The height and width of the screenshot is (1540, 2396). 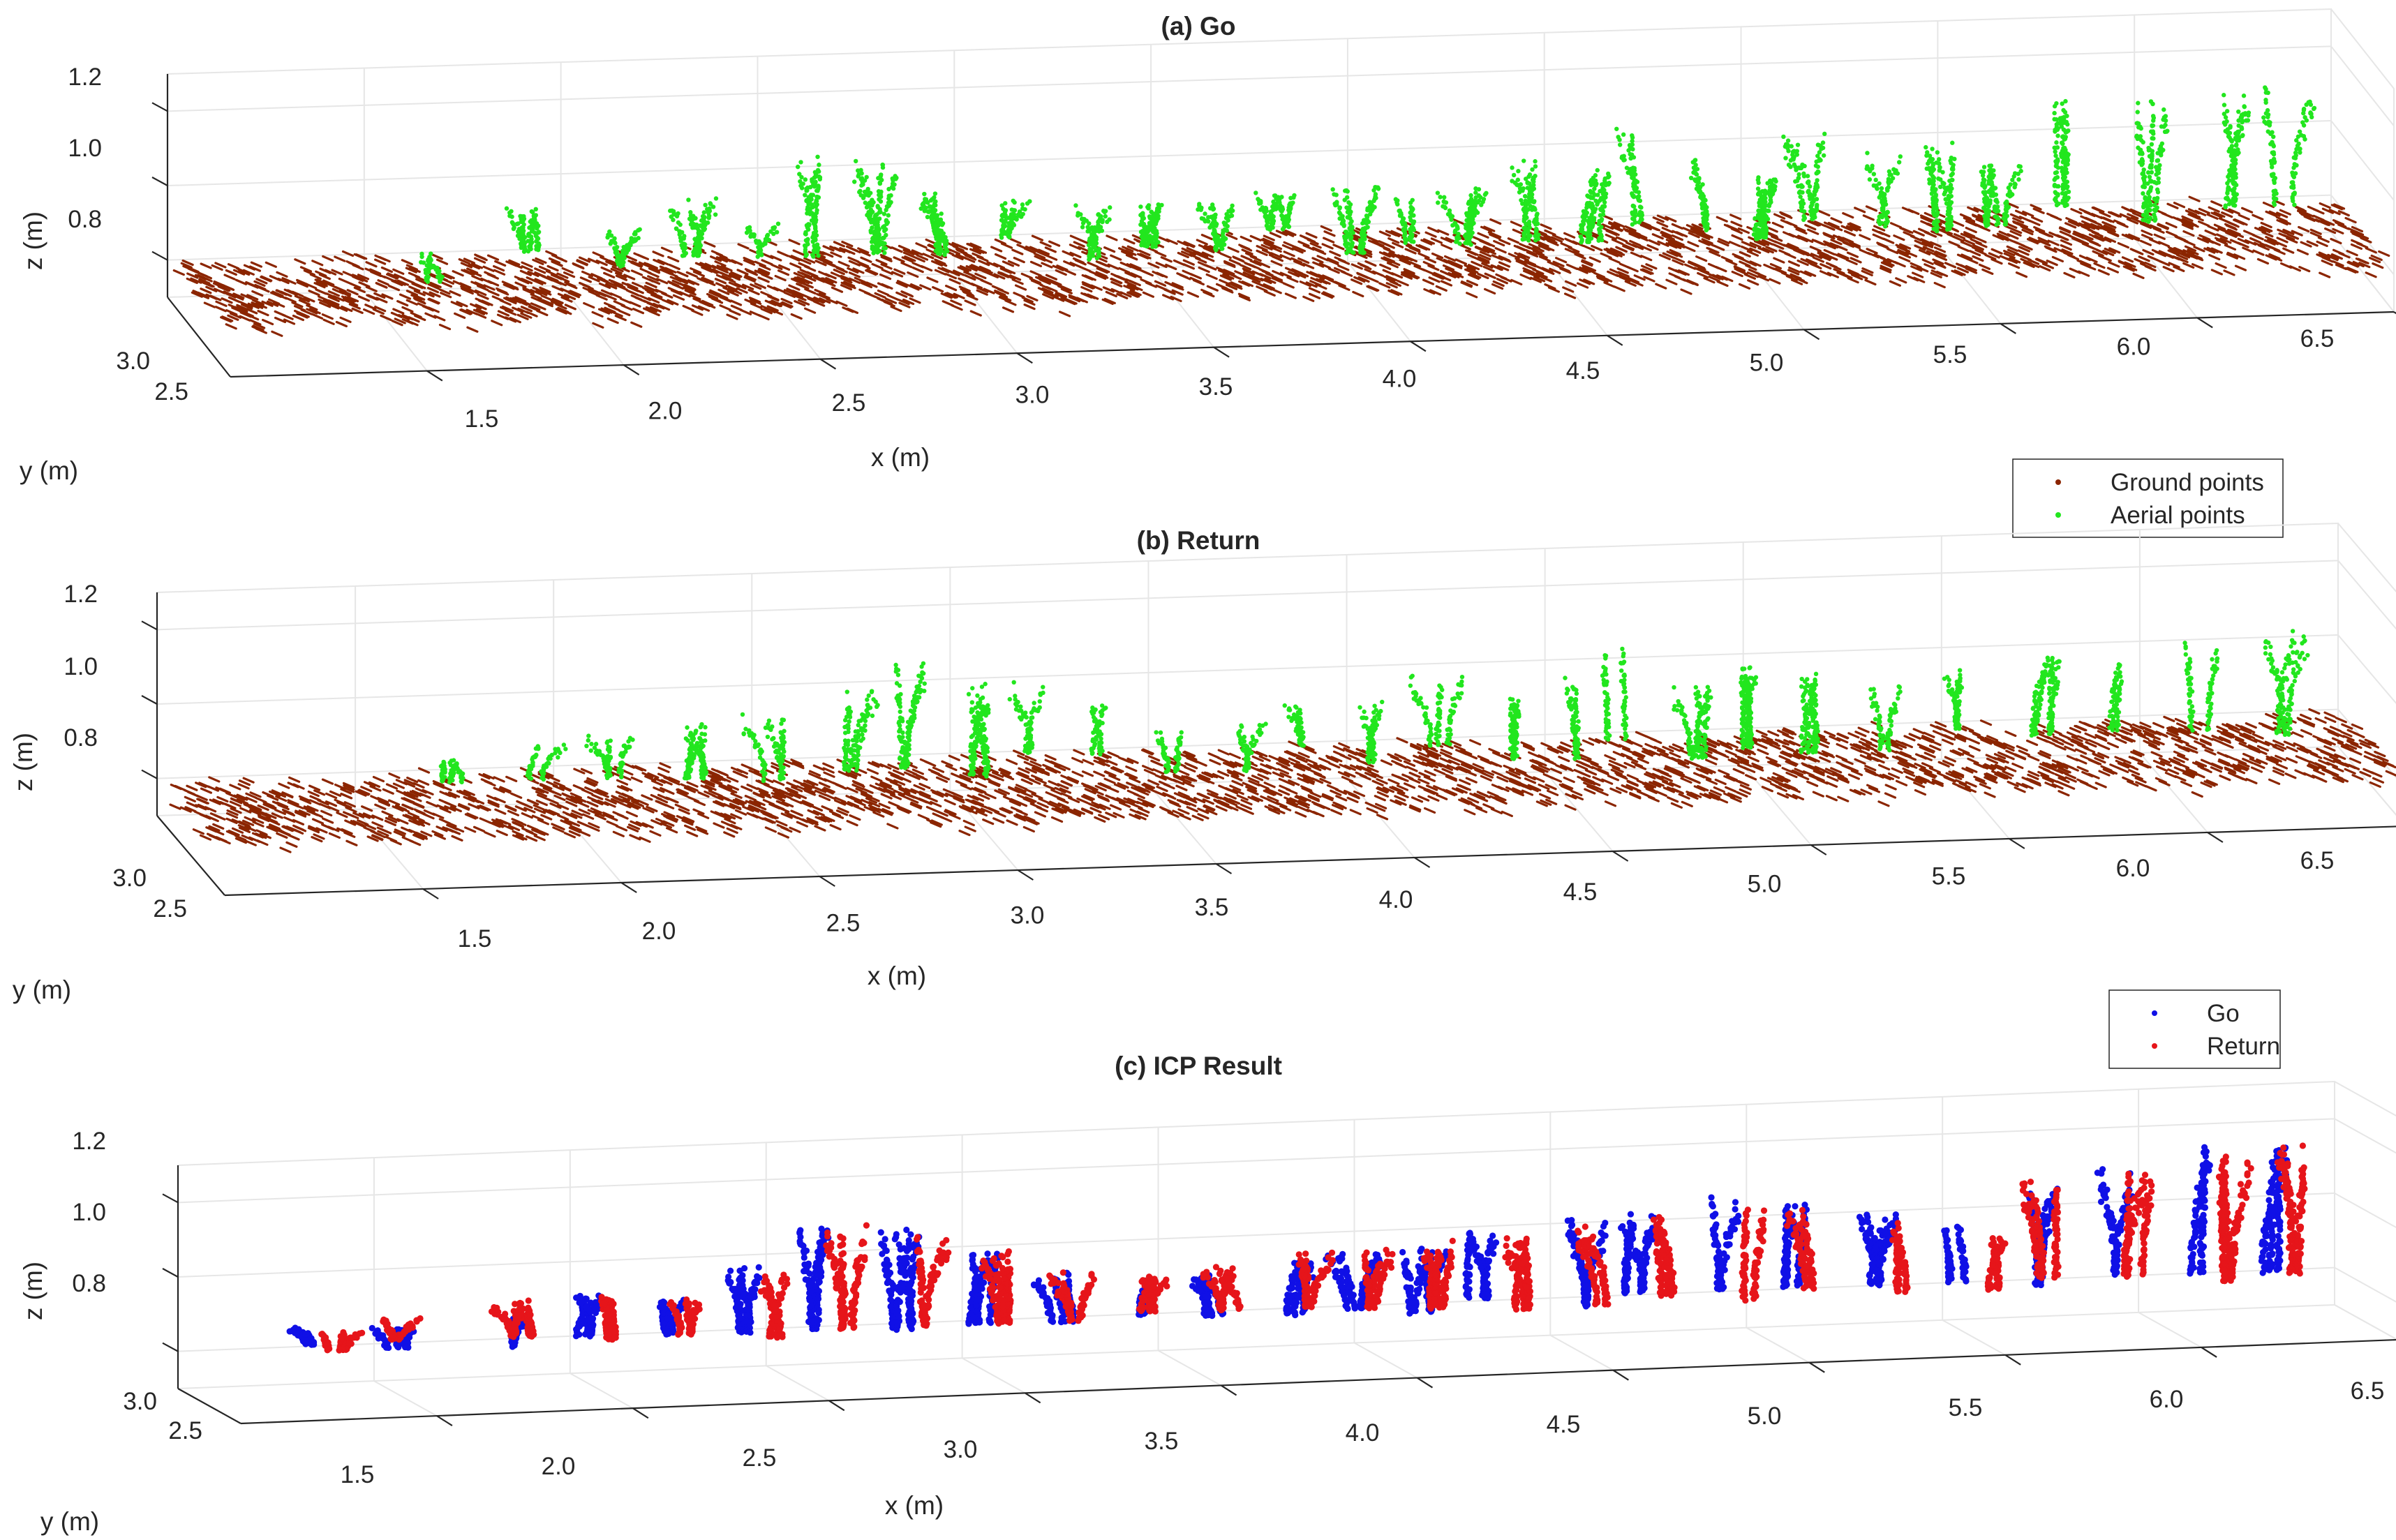 What do you see at coordinates (1182, 307) in the screenshot?
I see `floor-gridline` at bounding box center [1182, 307].